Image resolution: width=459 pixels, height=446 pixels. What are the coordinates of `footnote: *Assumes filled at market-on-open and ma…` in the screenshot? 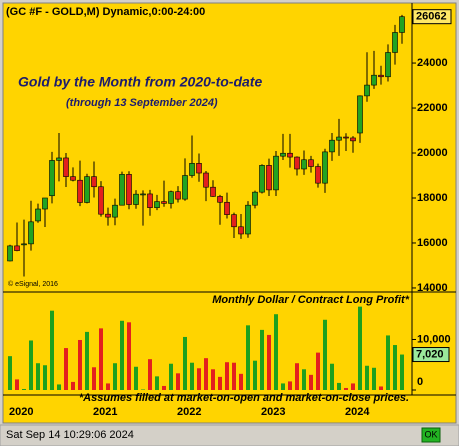 It's located at (244, 398).